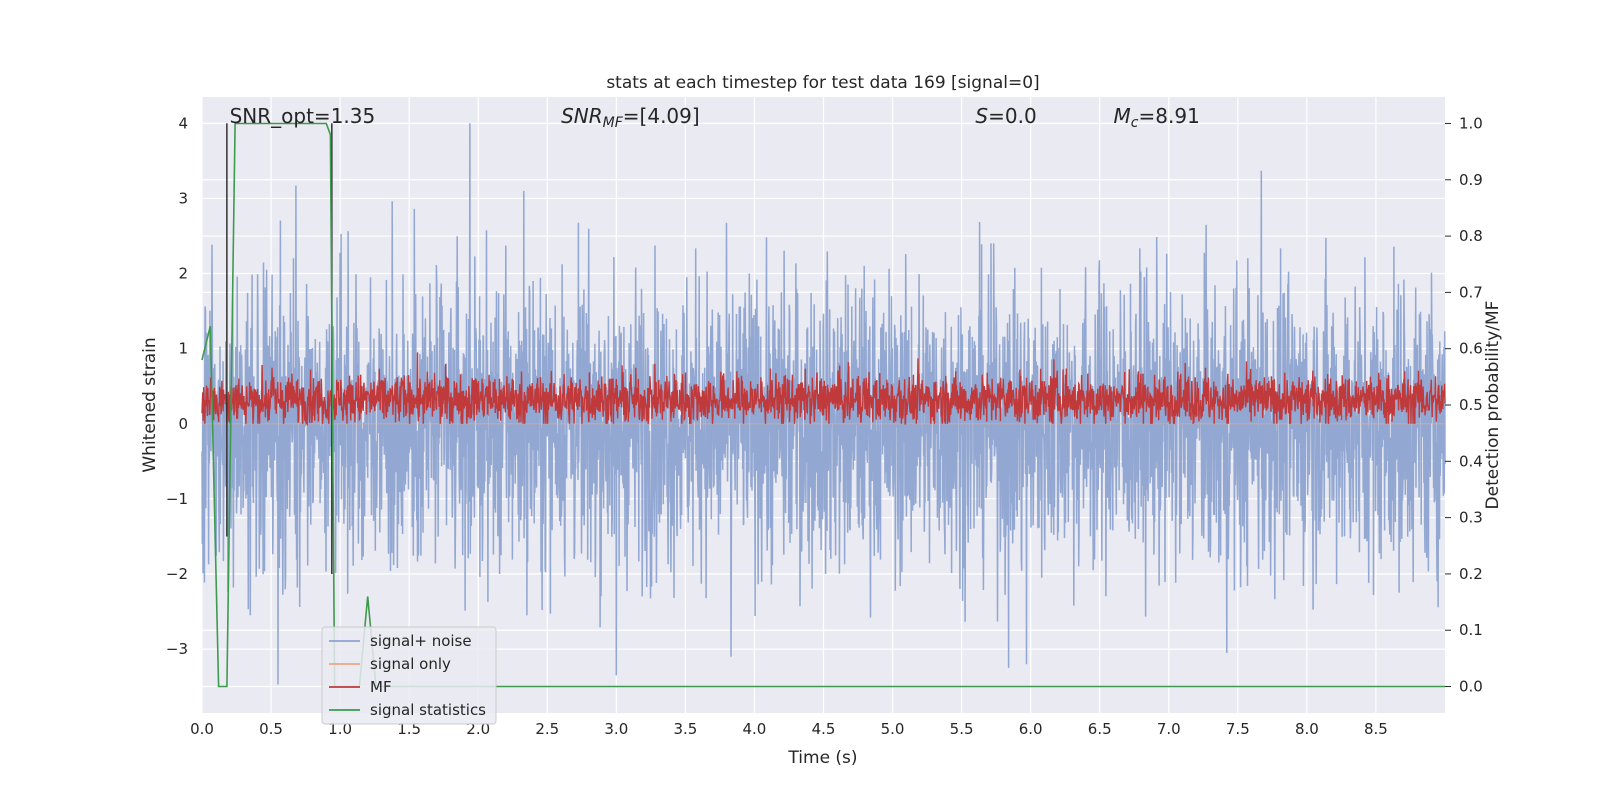 This screenshot has height=800, width=1600. What do you see at coordinates (1471, 574) in the screenshot?
I see `y-tick-label-right: 0.2` at bounding box center [1471, 574].